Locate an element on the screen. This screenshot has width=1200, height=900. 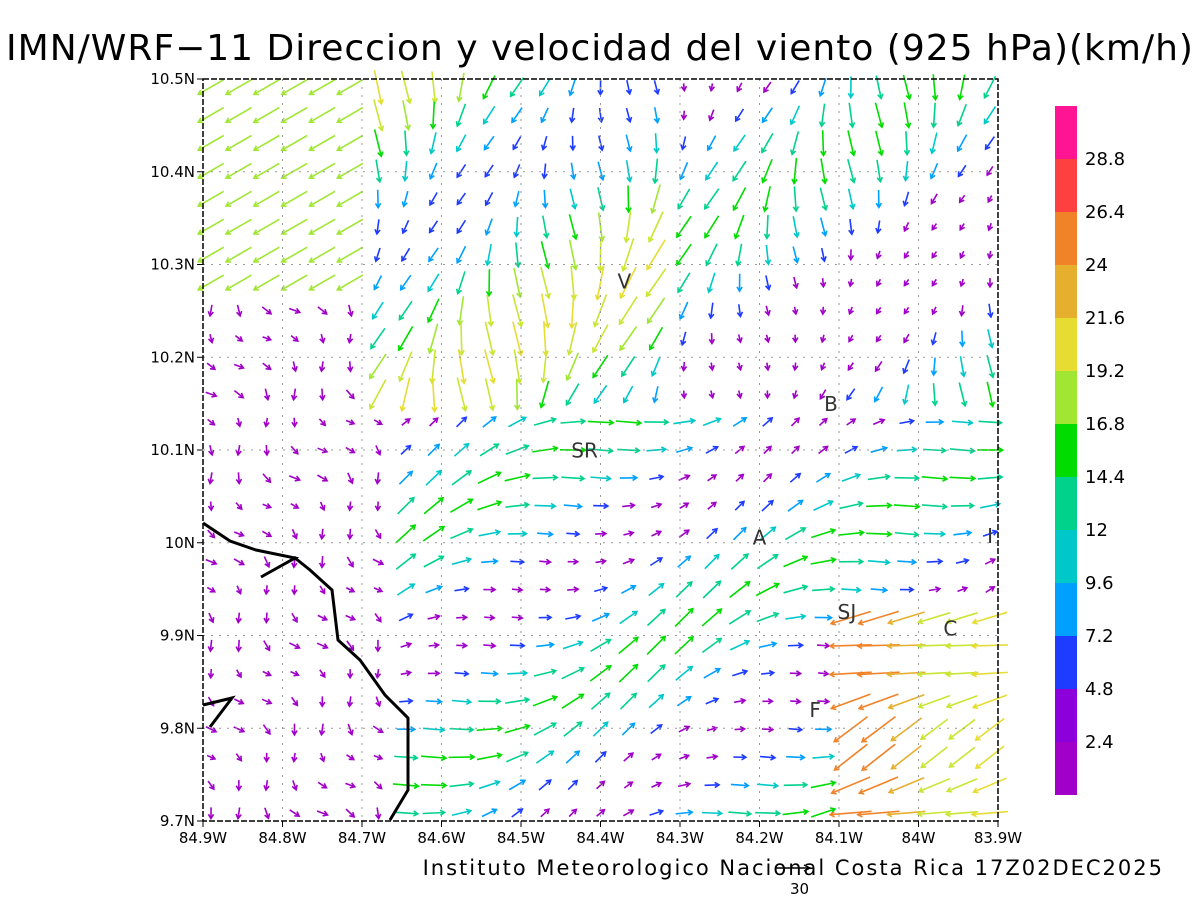
x-tick-label: 84.6W is located at coordinates (441, 838).